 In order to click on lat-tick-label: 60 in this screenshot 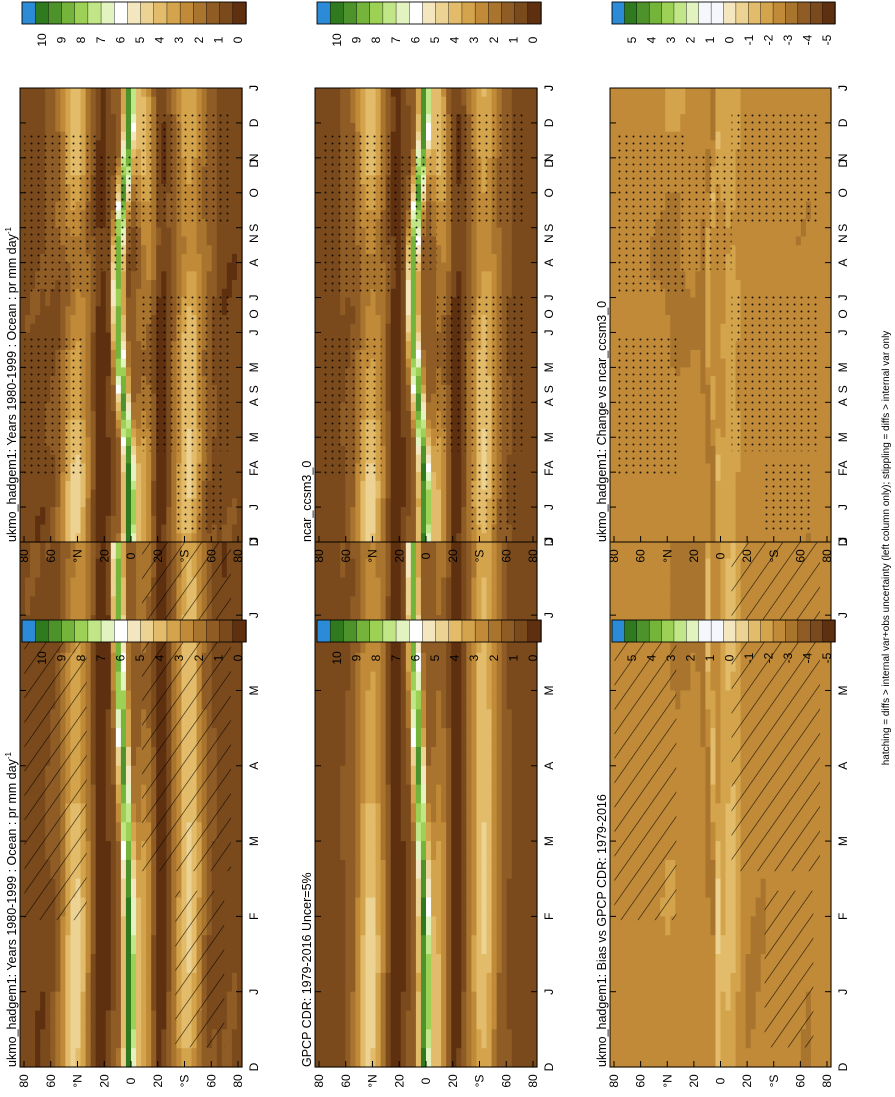, I will do `click(51, 1081)`.